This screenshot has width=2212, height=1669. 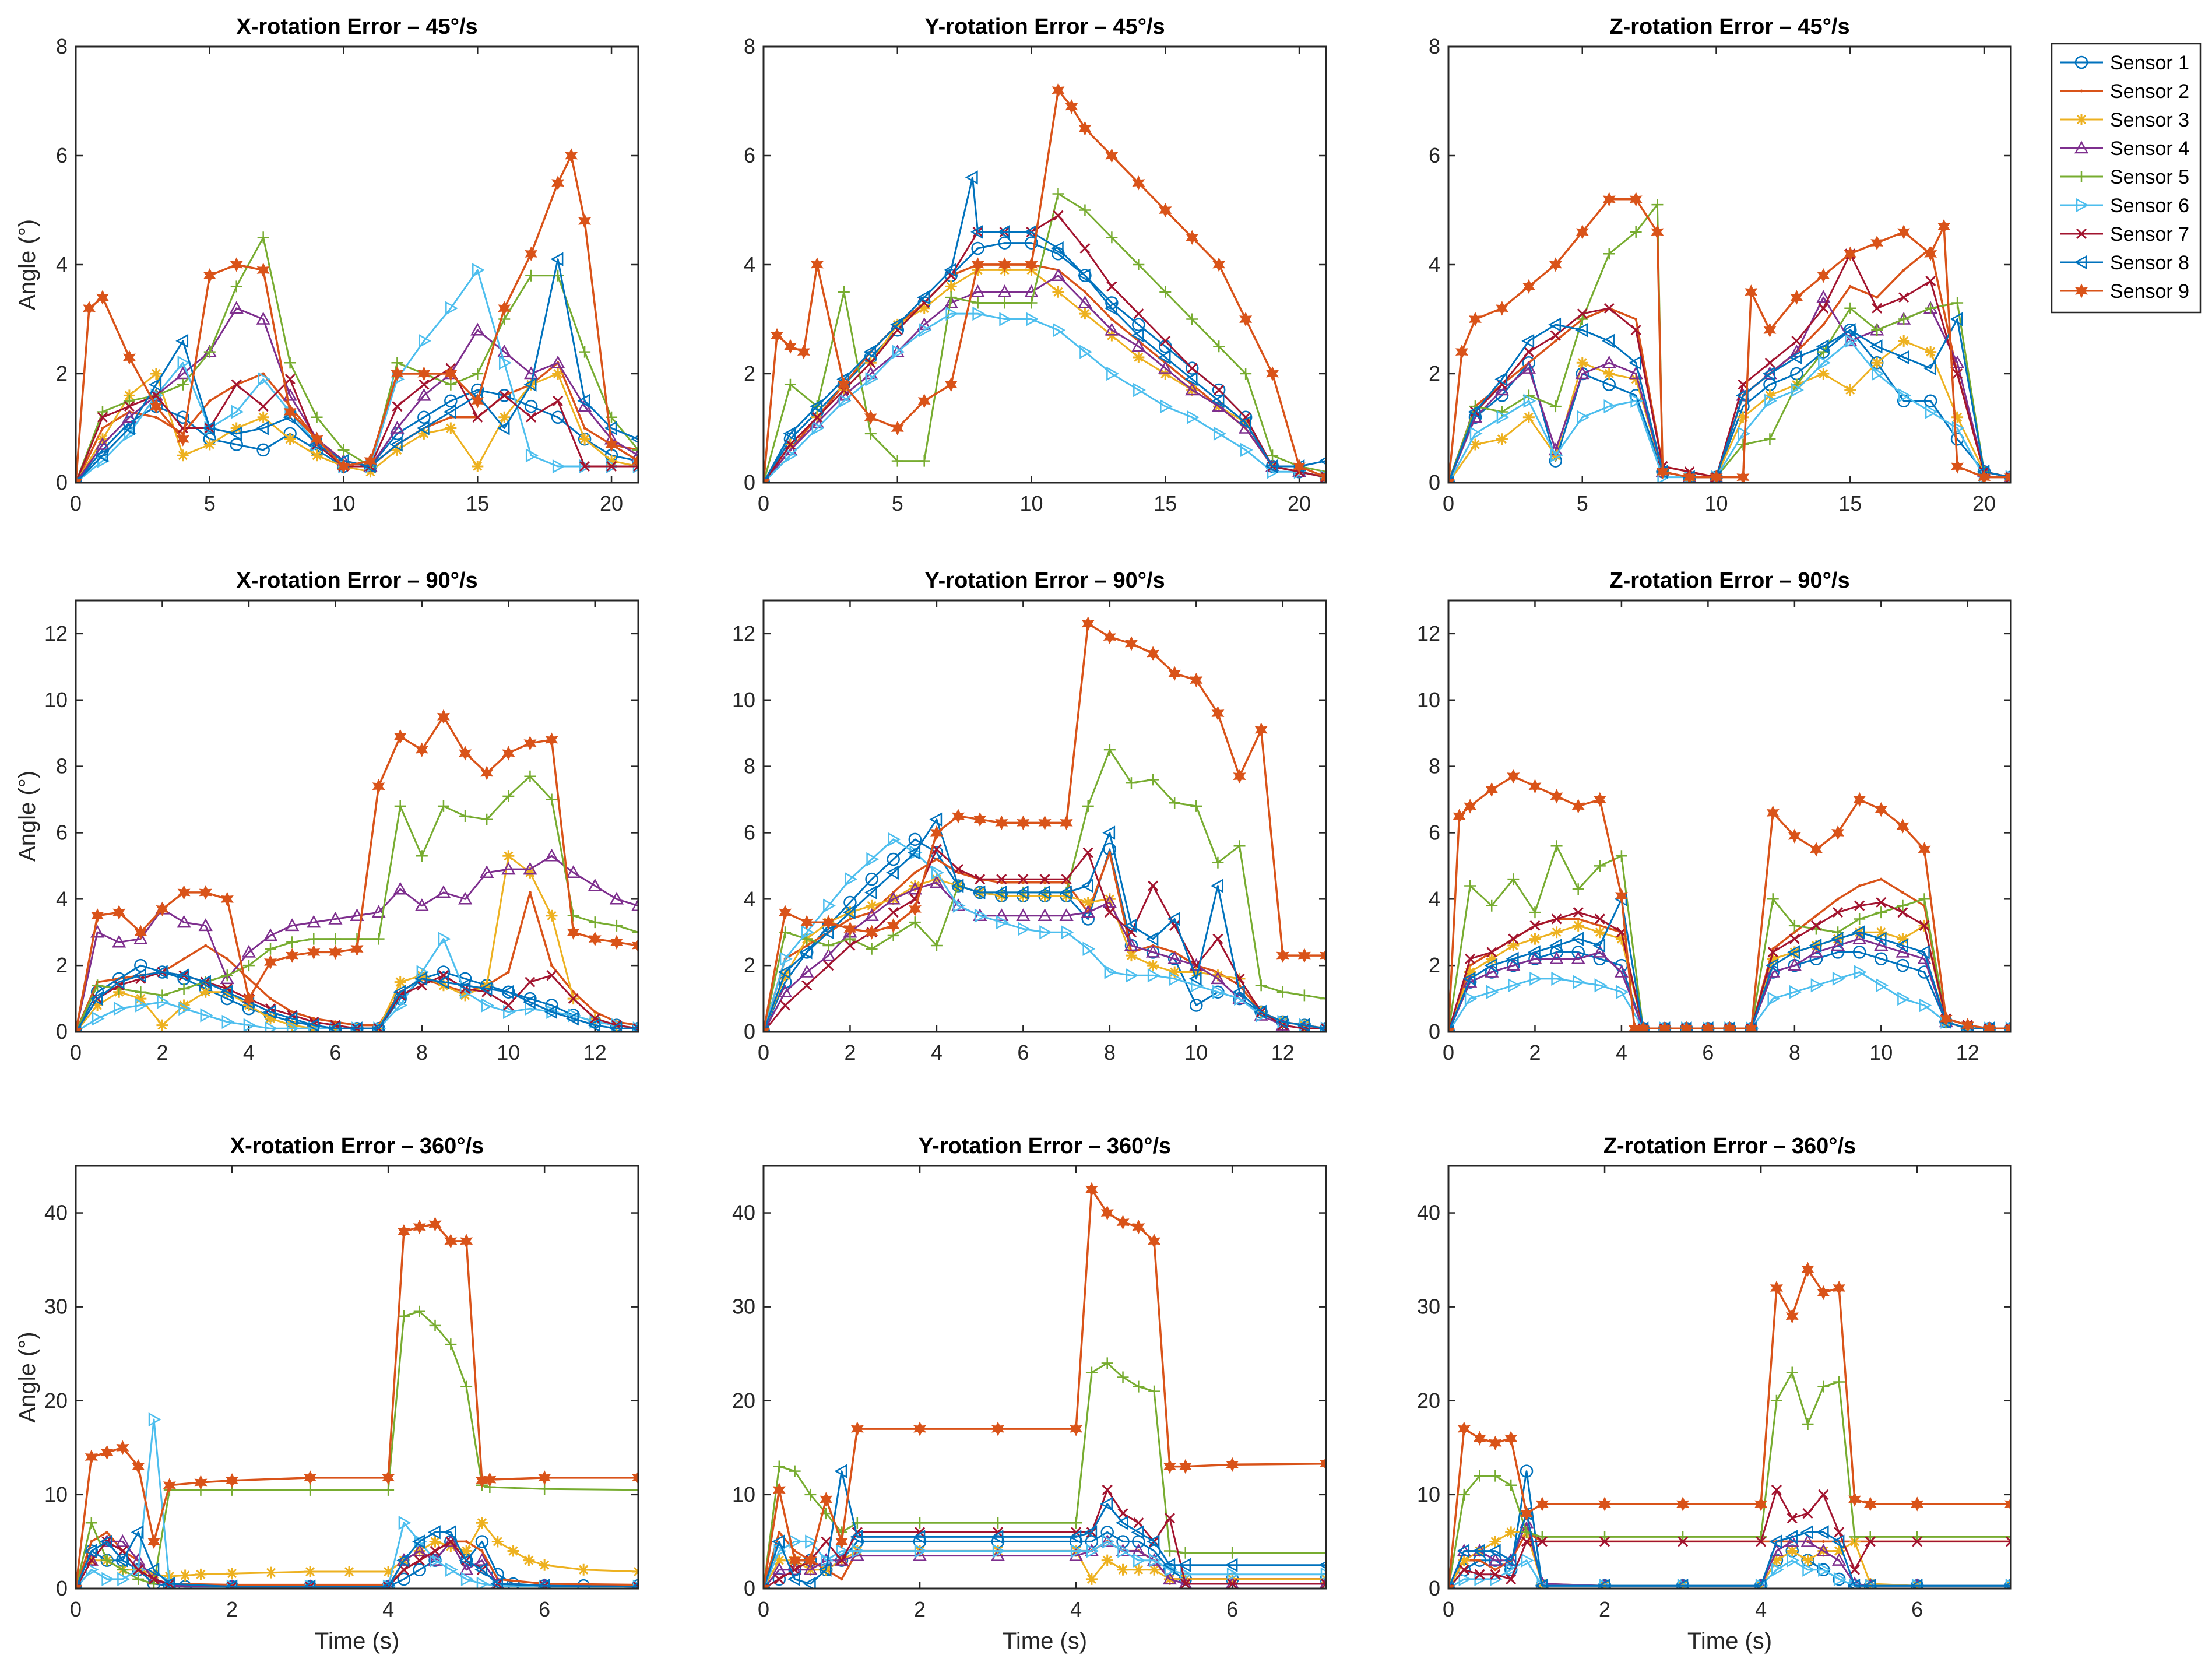 What do you see at coordinates (1729, 27) in the screenshot?
I see `subplot-title: Z-rotation Error – 45°/s` at bounding box center [1729, 27].